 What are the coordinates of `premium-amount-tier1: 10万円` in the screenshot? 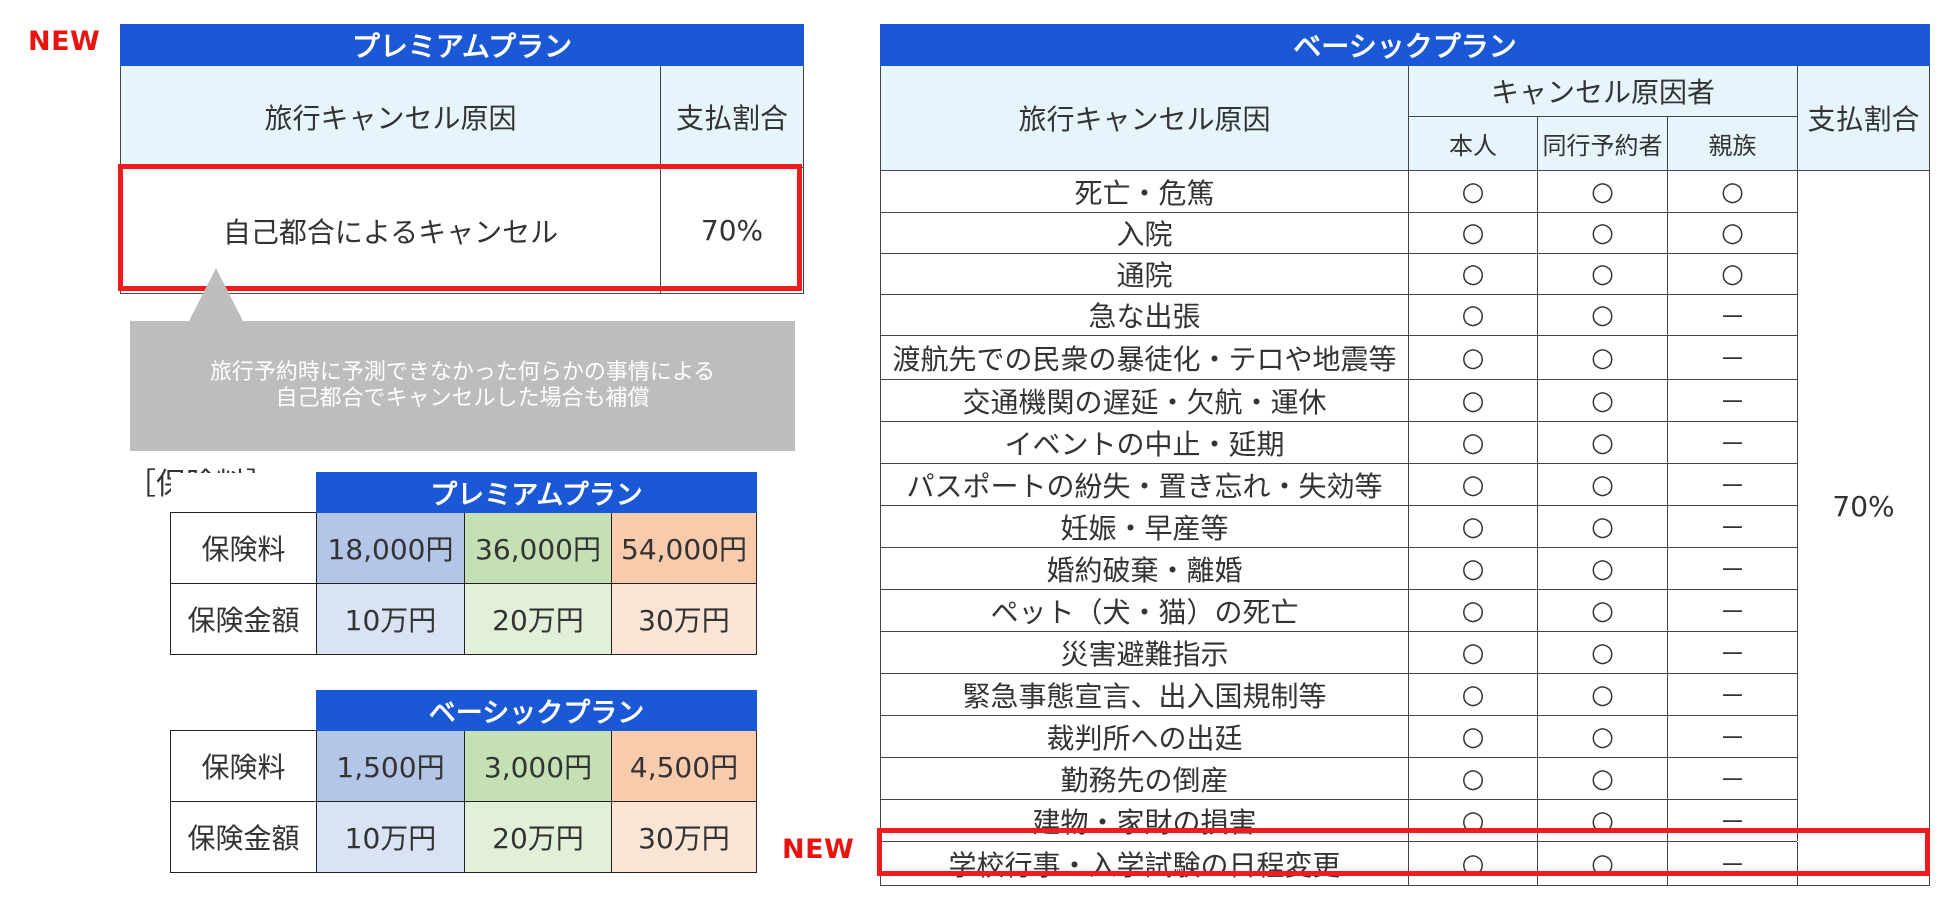 It's located at (390, 619).